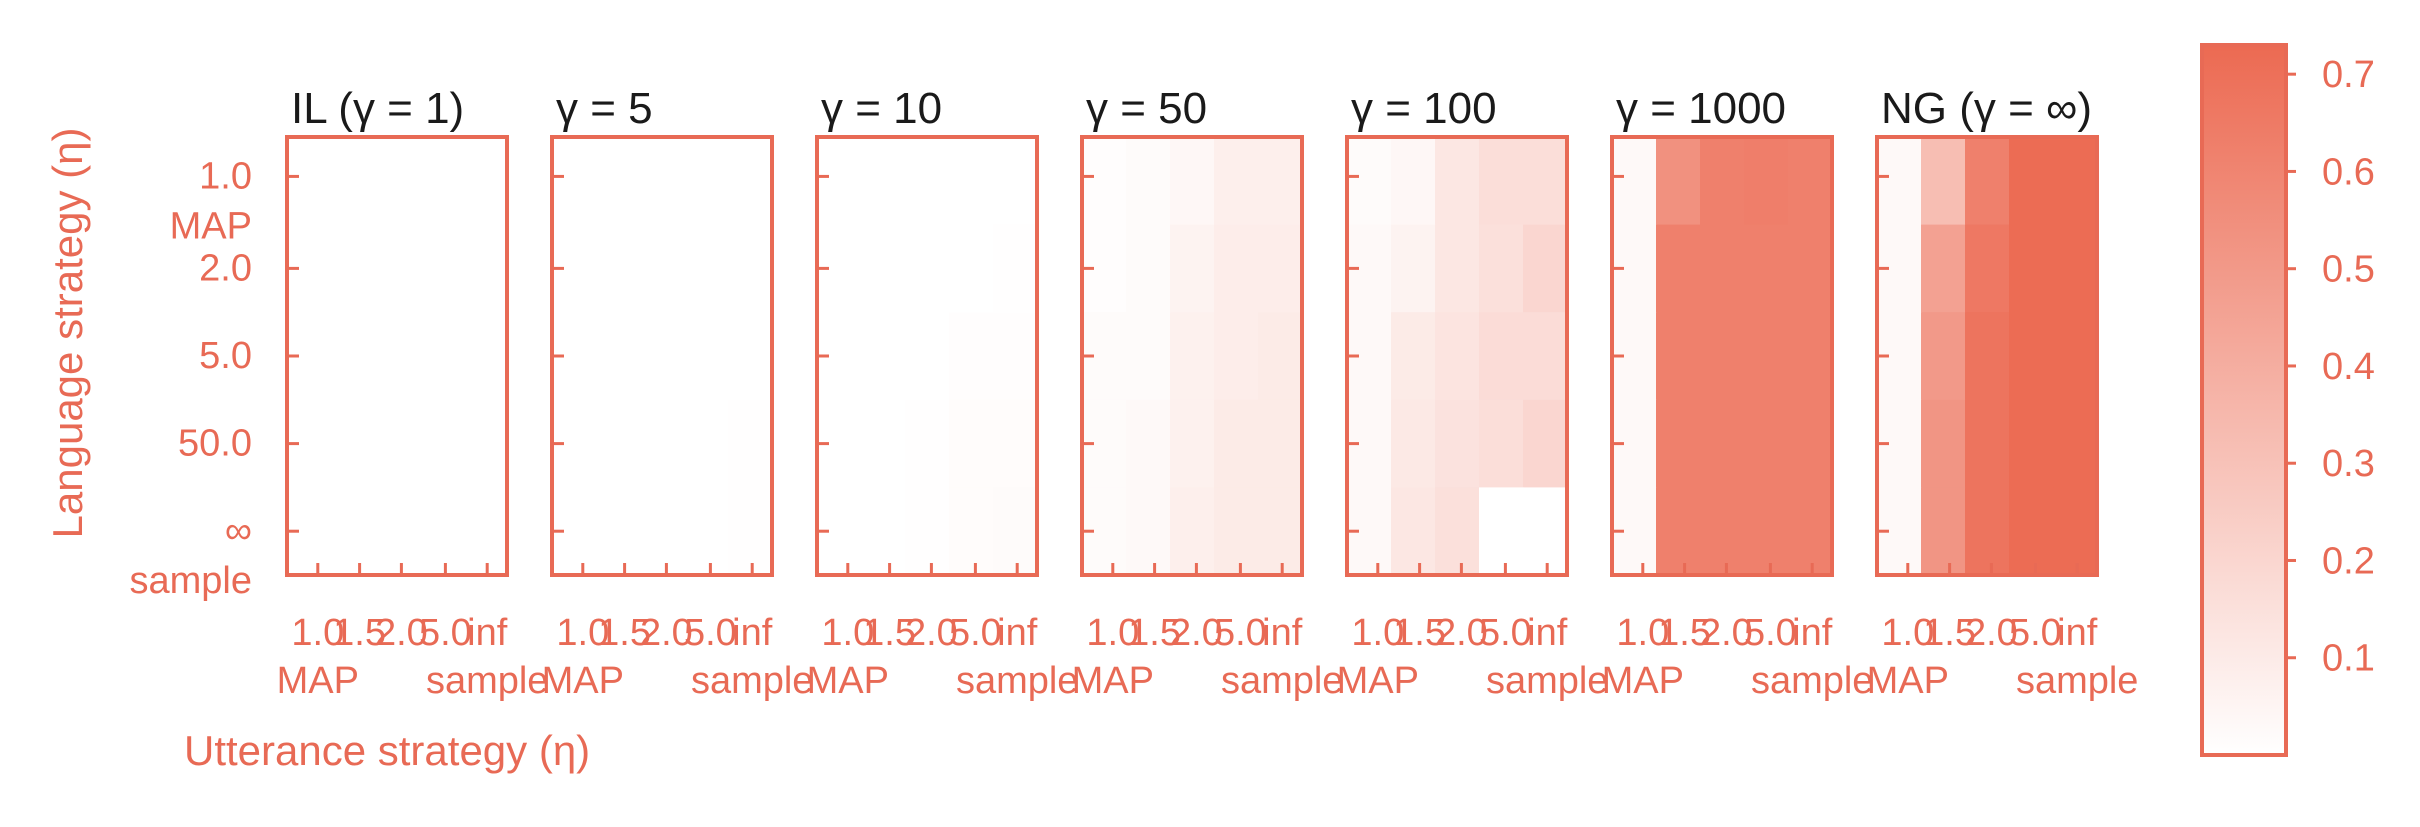  What do you see at coordinates (377, 108) in the screenshot?
I see `panel-title: IL (γ = 1)` at bounding box center [377, 108].